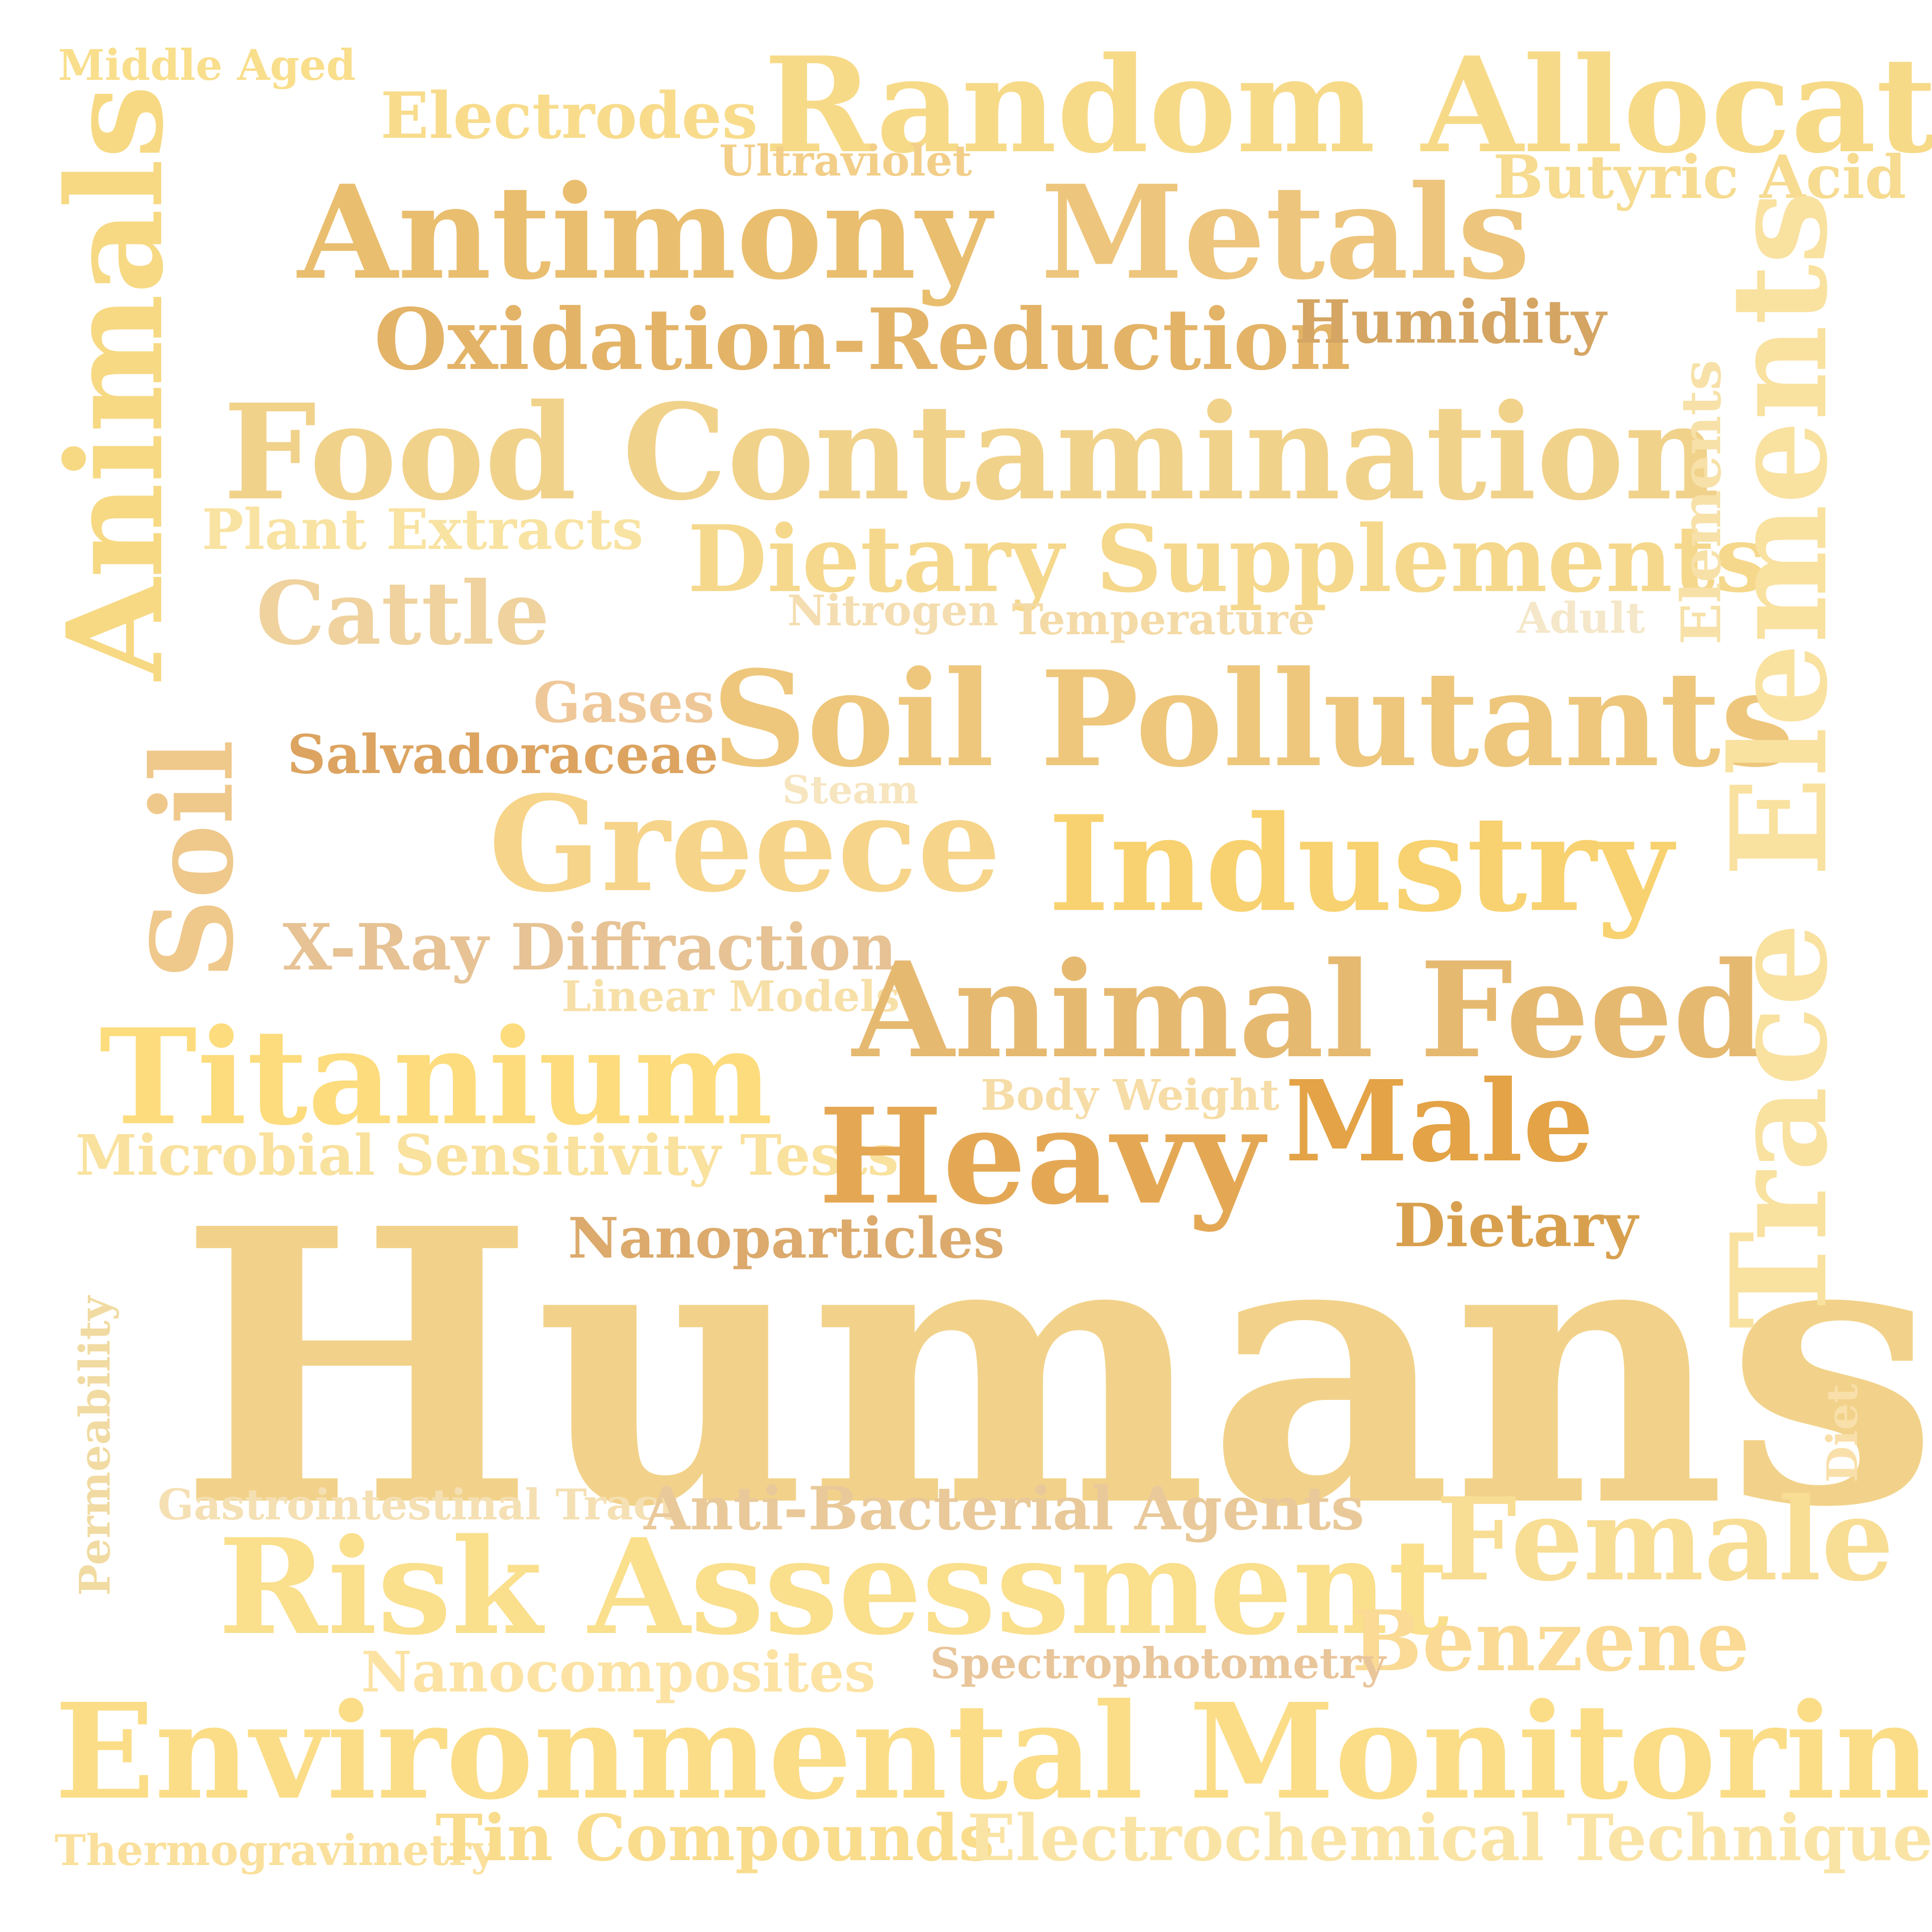 The image size is (1932, 1932). Describe the element at coordinates (1130, 1095) in the screenshot. I see `word-body-weight: Body Weight` at that location.